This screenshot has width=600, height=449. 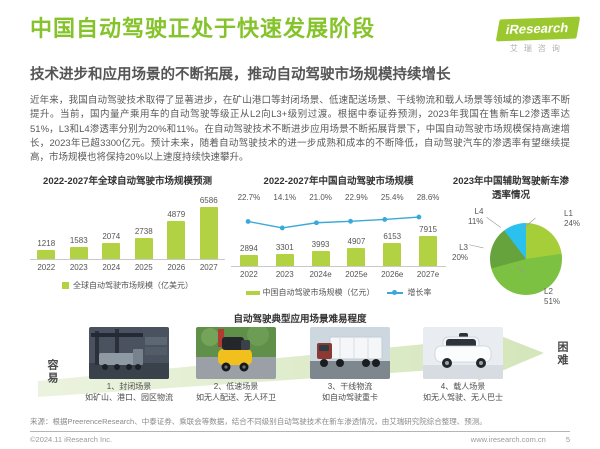 I want to click on growth-rate-legend-label: 增长率, so click(x=419, y=293).